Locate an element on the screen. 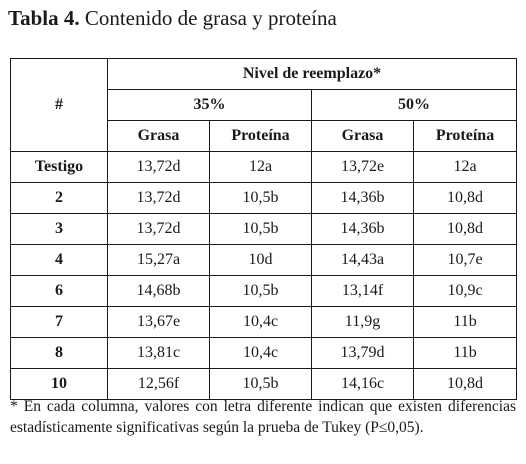  value-cell: 10,9c is located at coordinates (465, 291).